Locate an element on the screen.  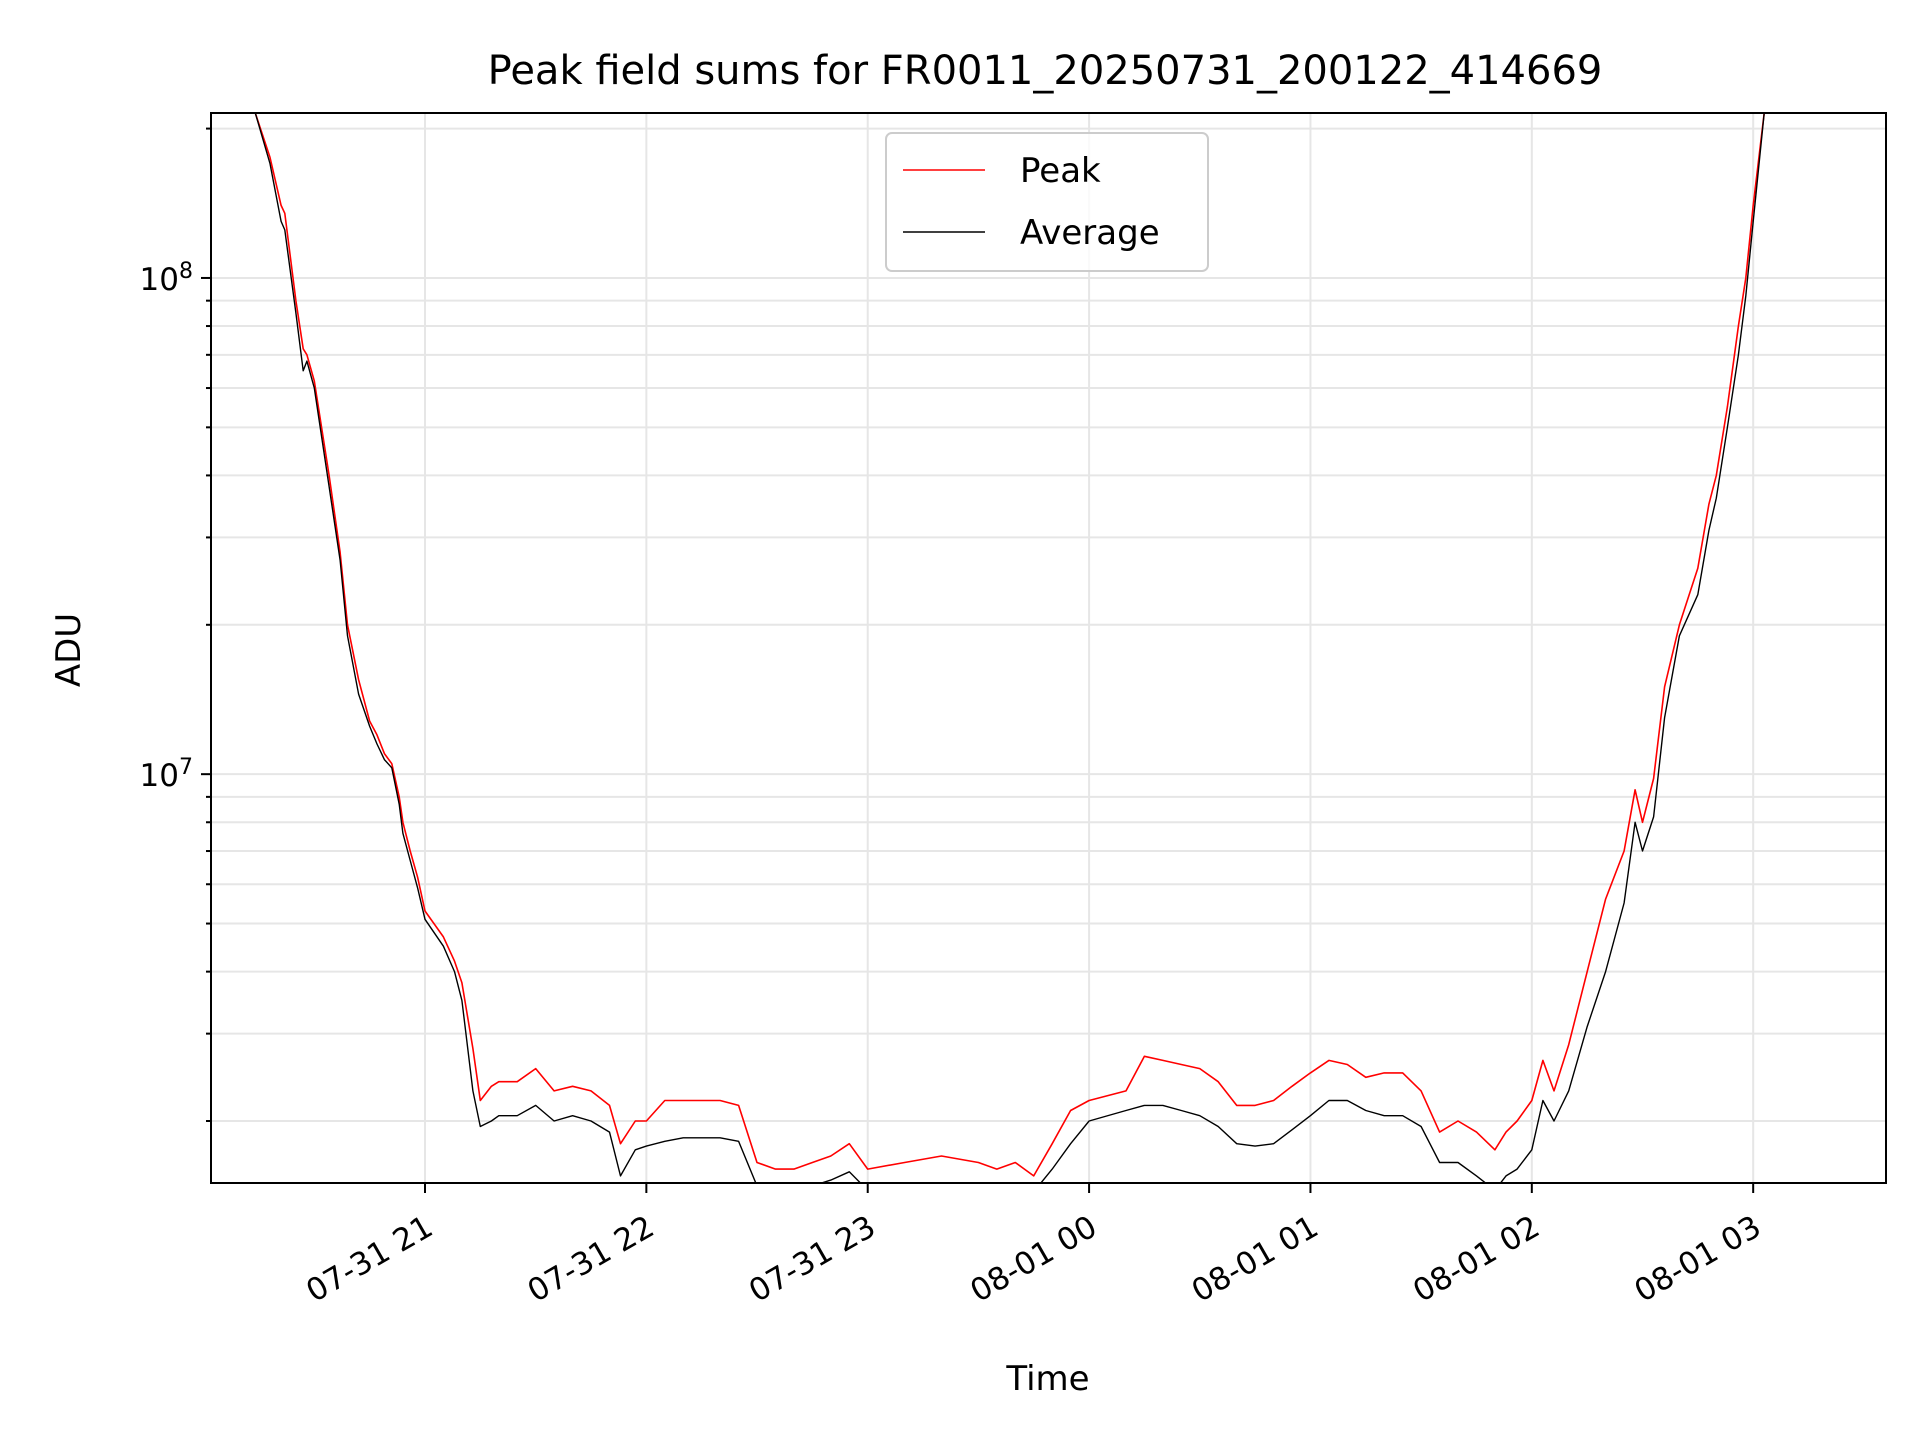
legend: Peak Average is located at coordinates (1047, 202).